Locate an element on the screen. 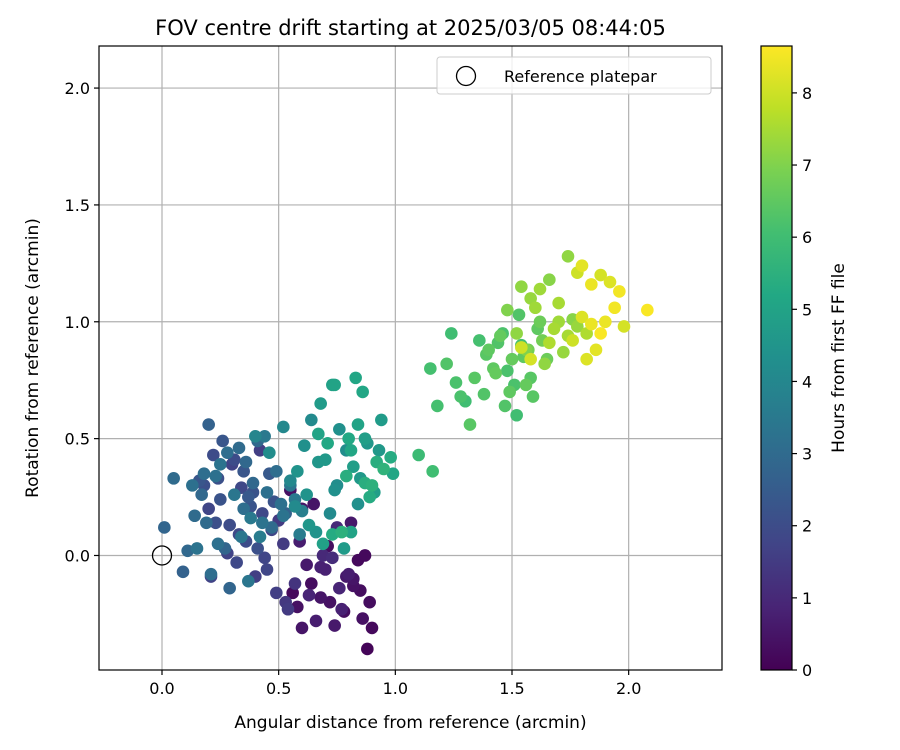 This screenshot has width=900, height=750. legend: Reference platepar is located at coordinates (574, 75).